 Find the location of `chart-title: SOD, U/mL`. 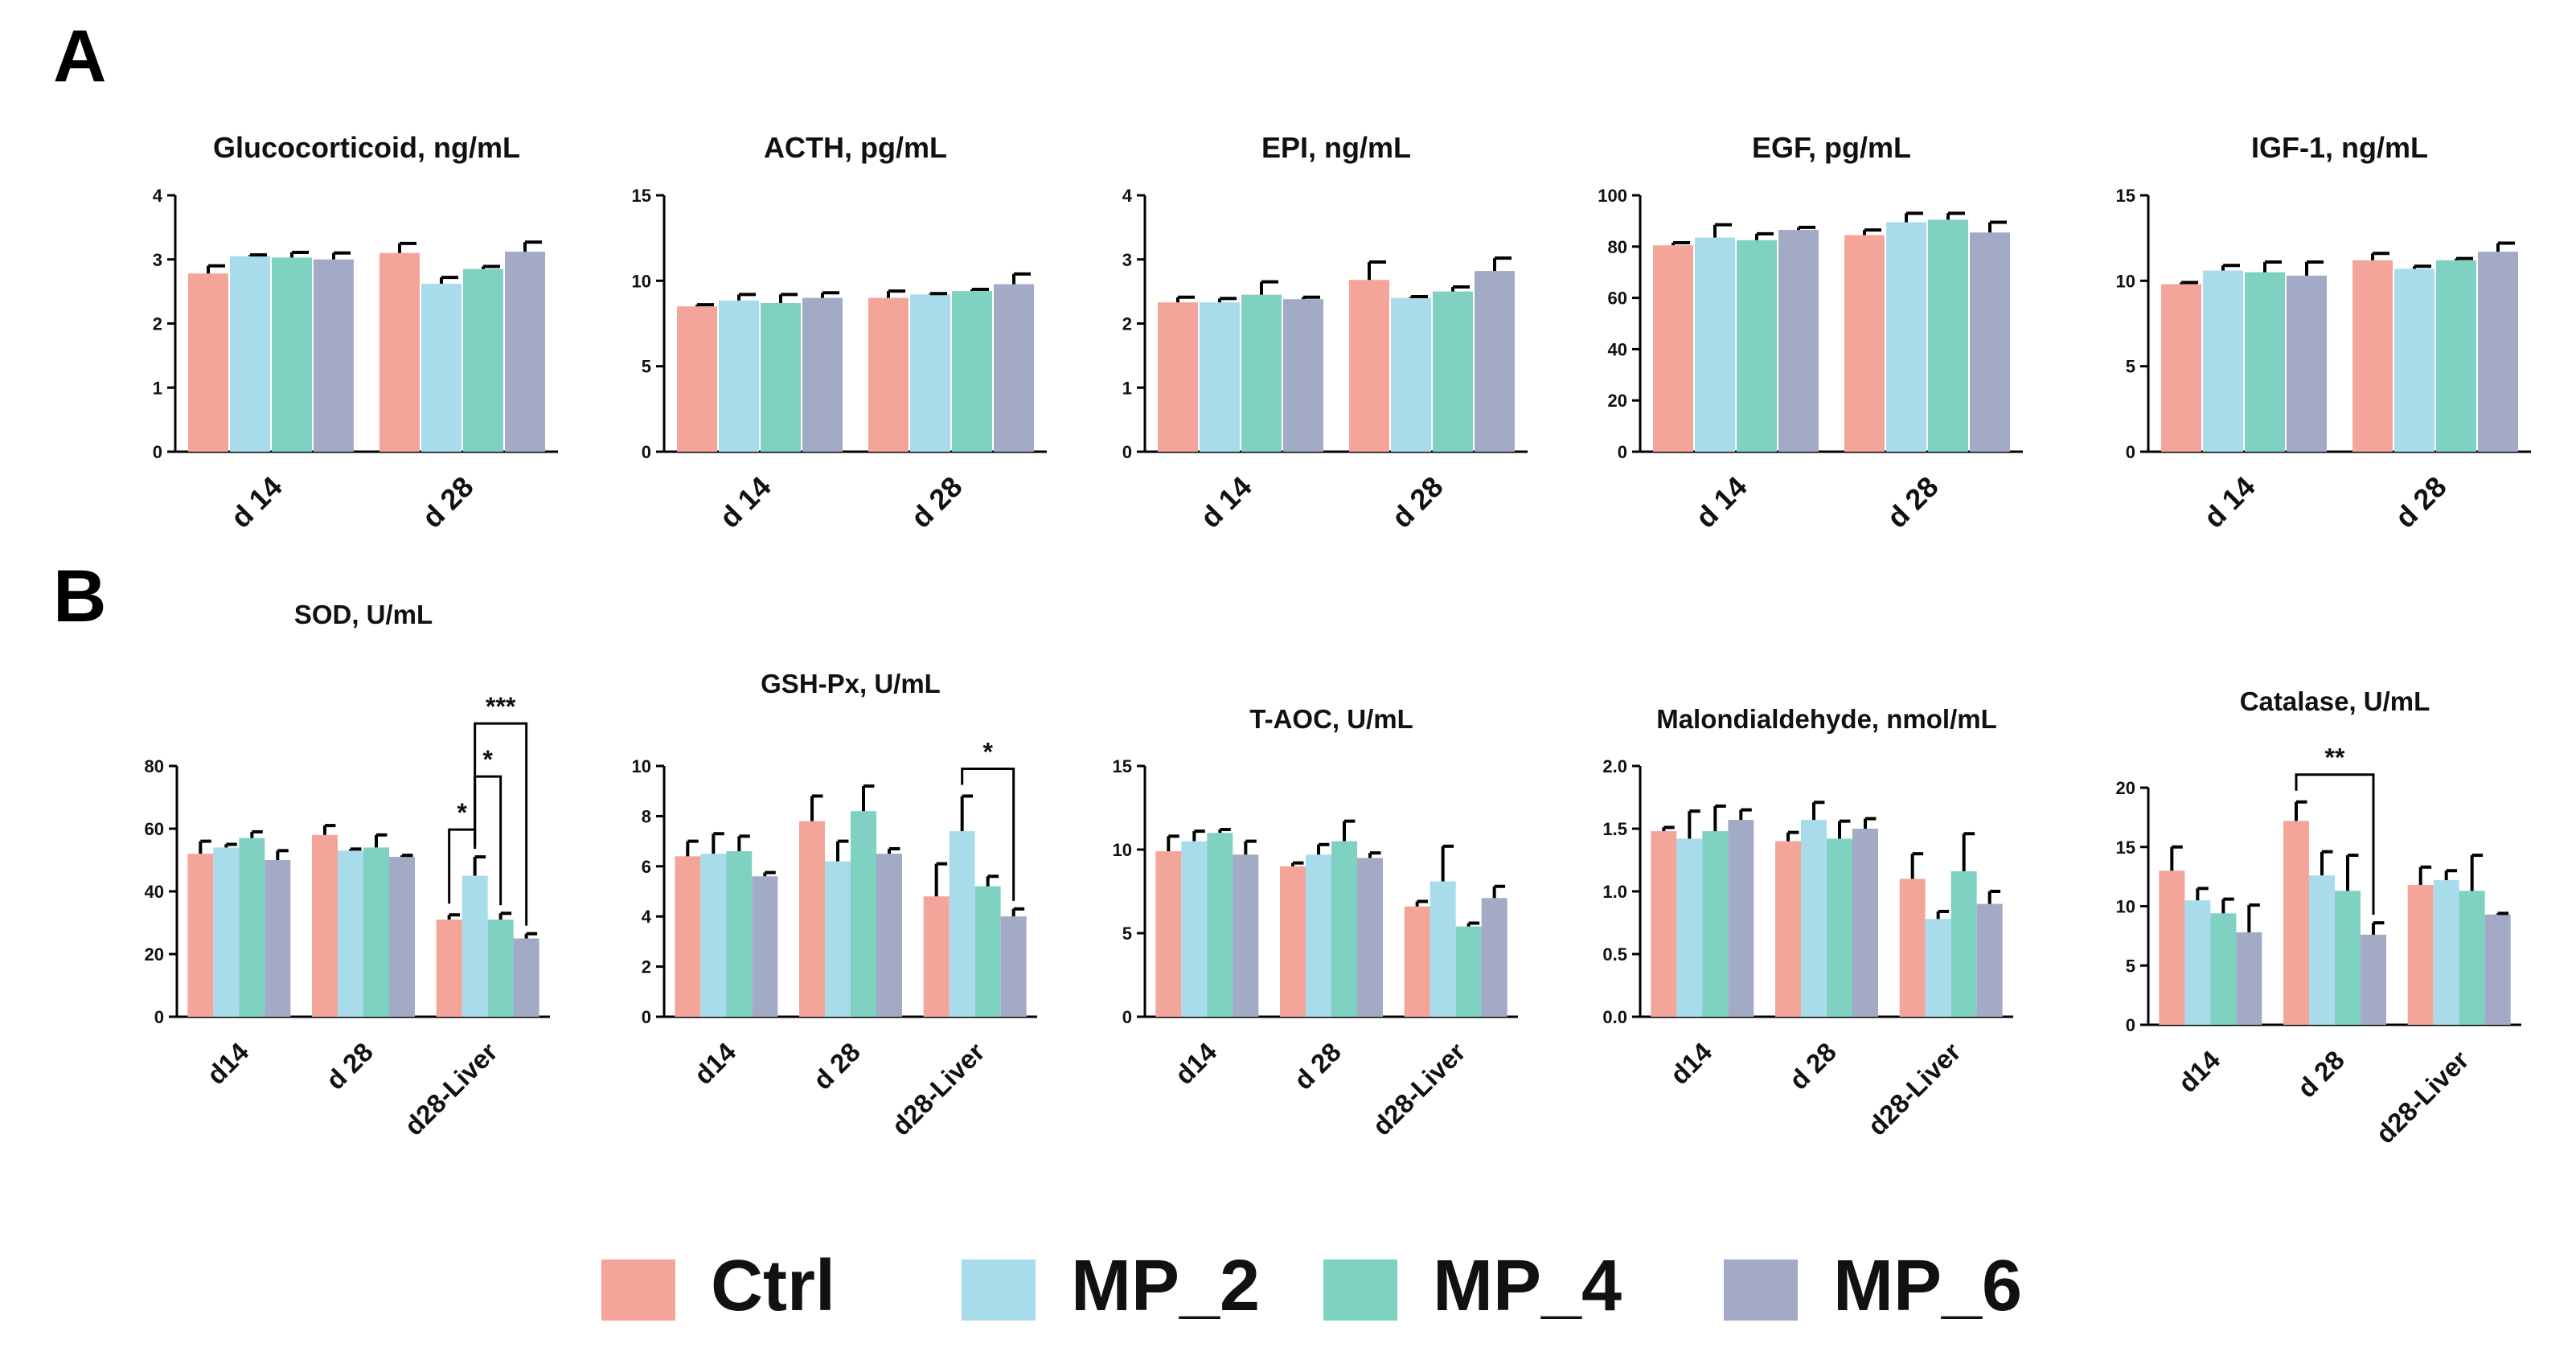

chart-title: SOD, U/mL is located at coordinates (363, 614).